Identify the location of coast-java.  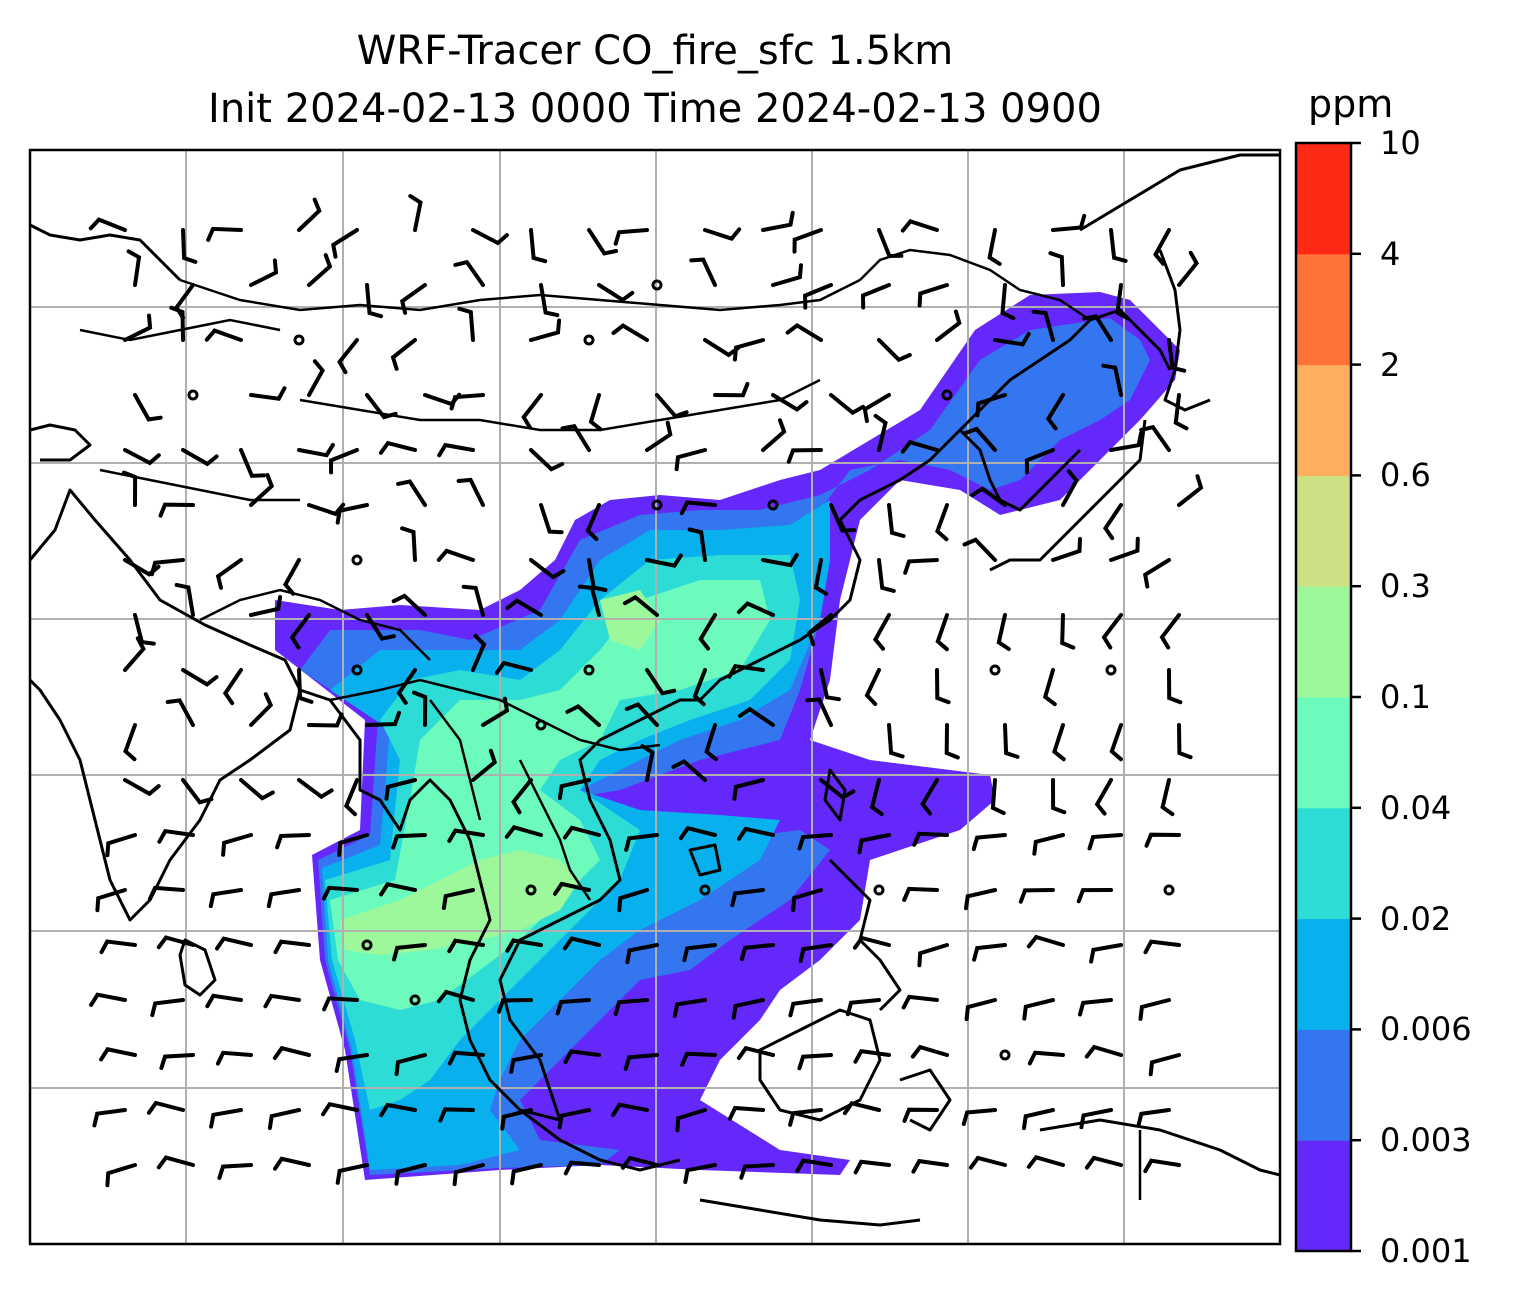
(810, 1212).